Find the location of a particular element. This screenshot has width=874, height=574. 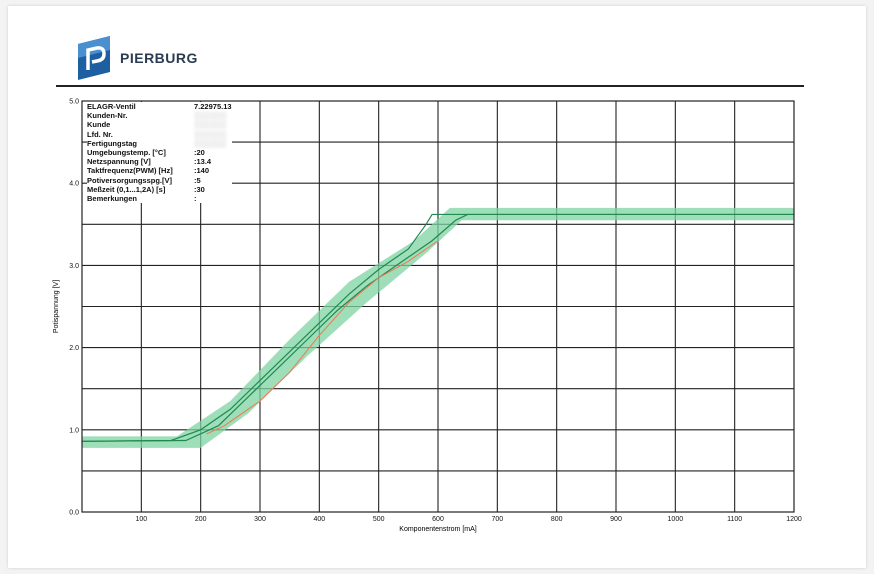

info-value: :30 is located at coordinates (199, 189).